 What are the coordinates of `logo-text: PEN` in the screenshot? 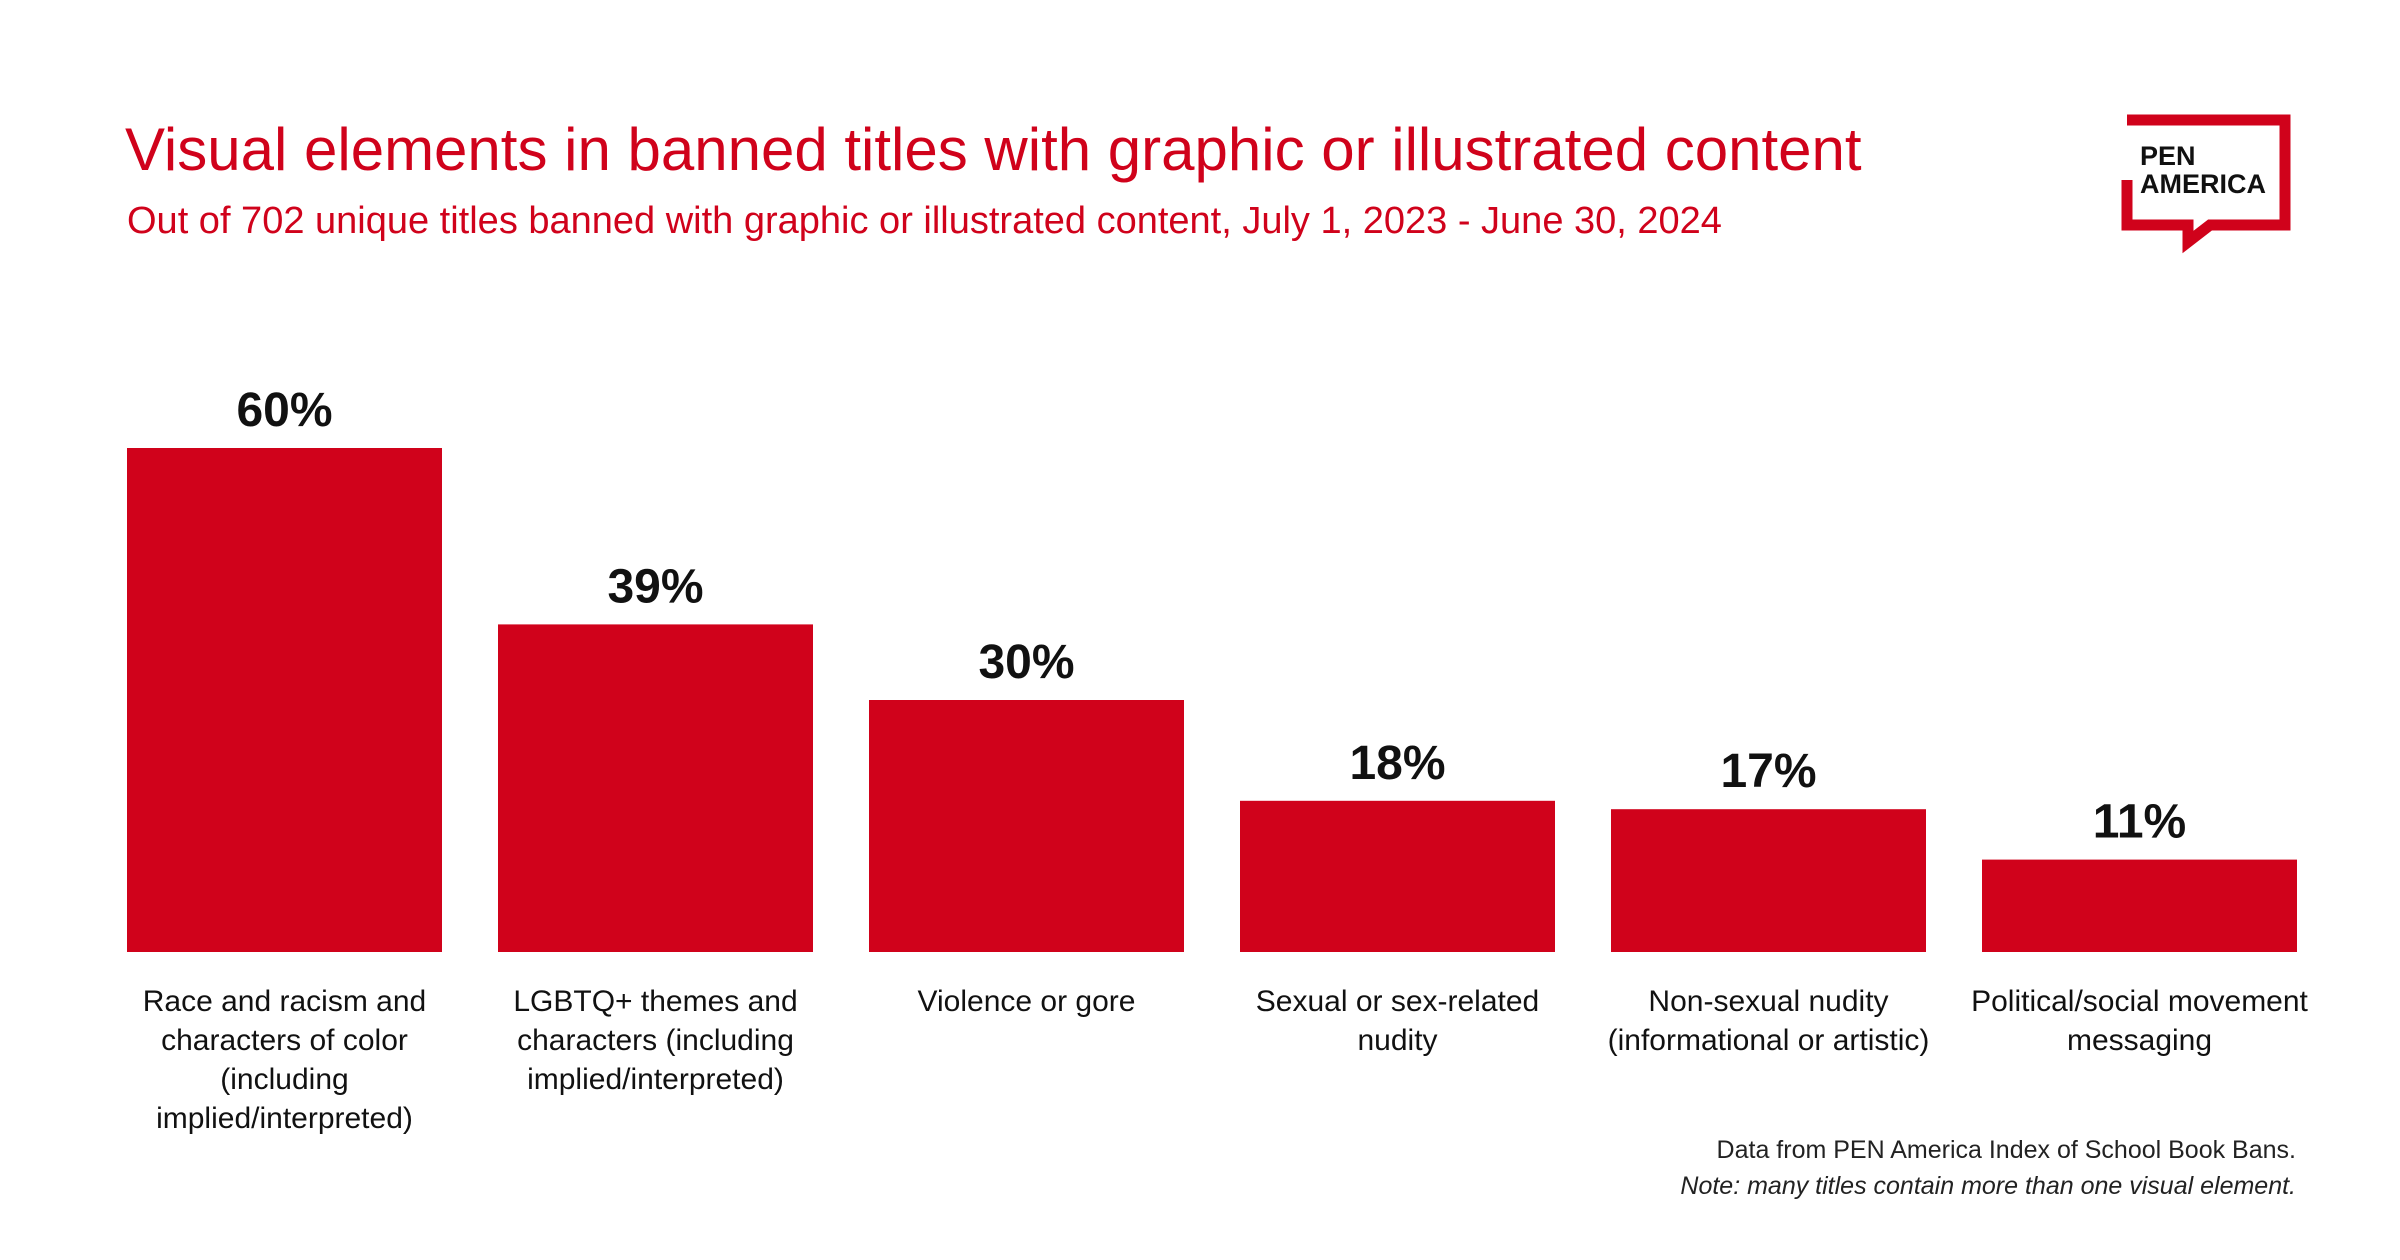 It's located at (2168, 156).